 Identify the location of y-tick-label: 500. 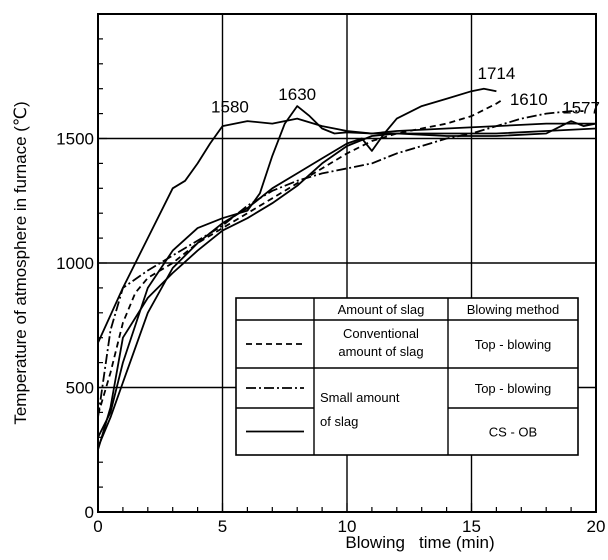
(80, 388).